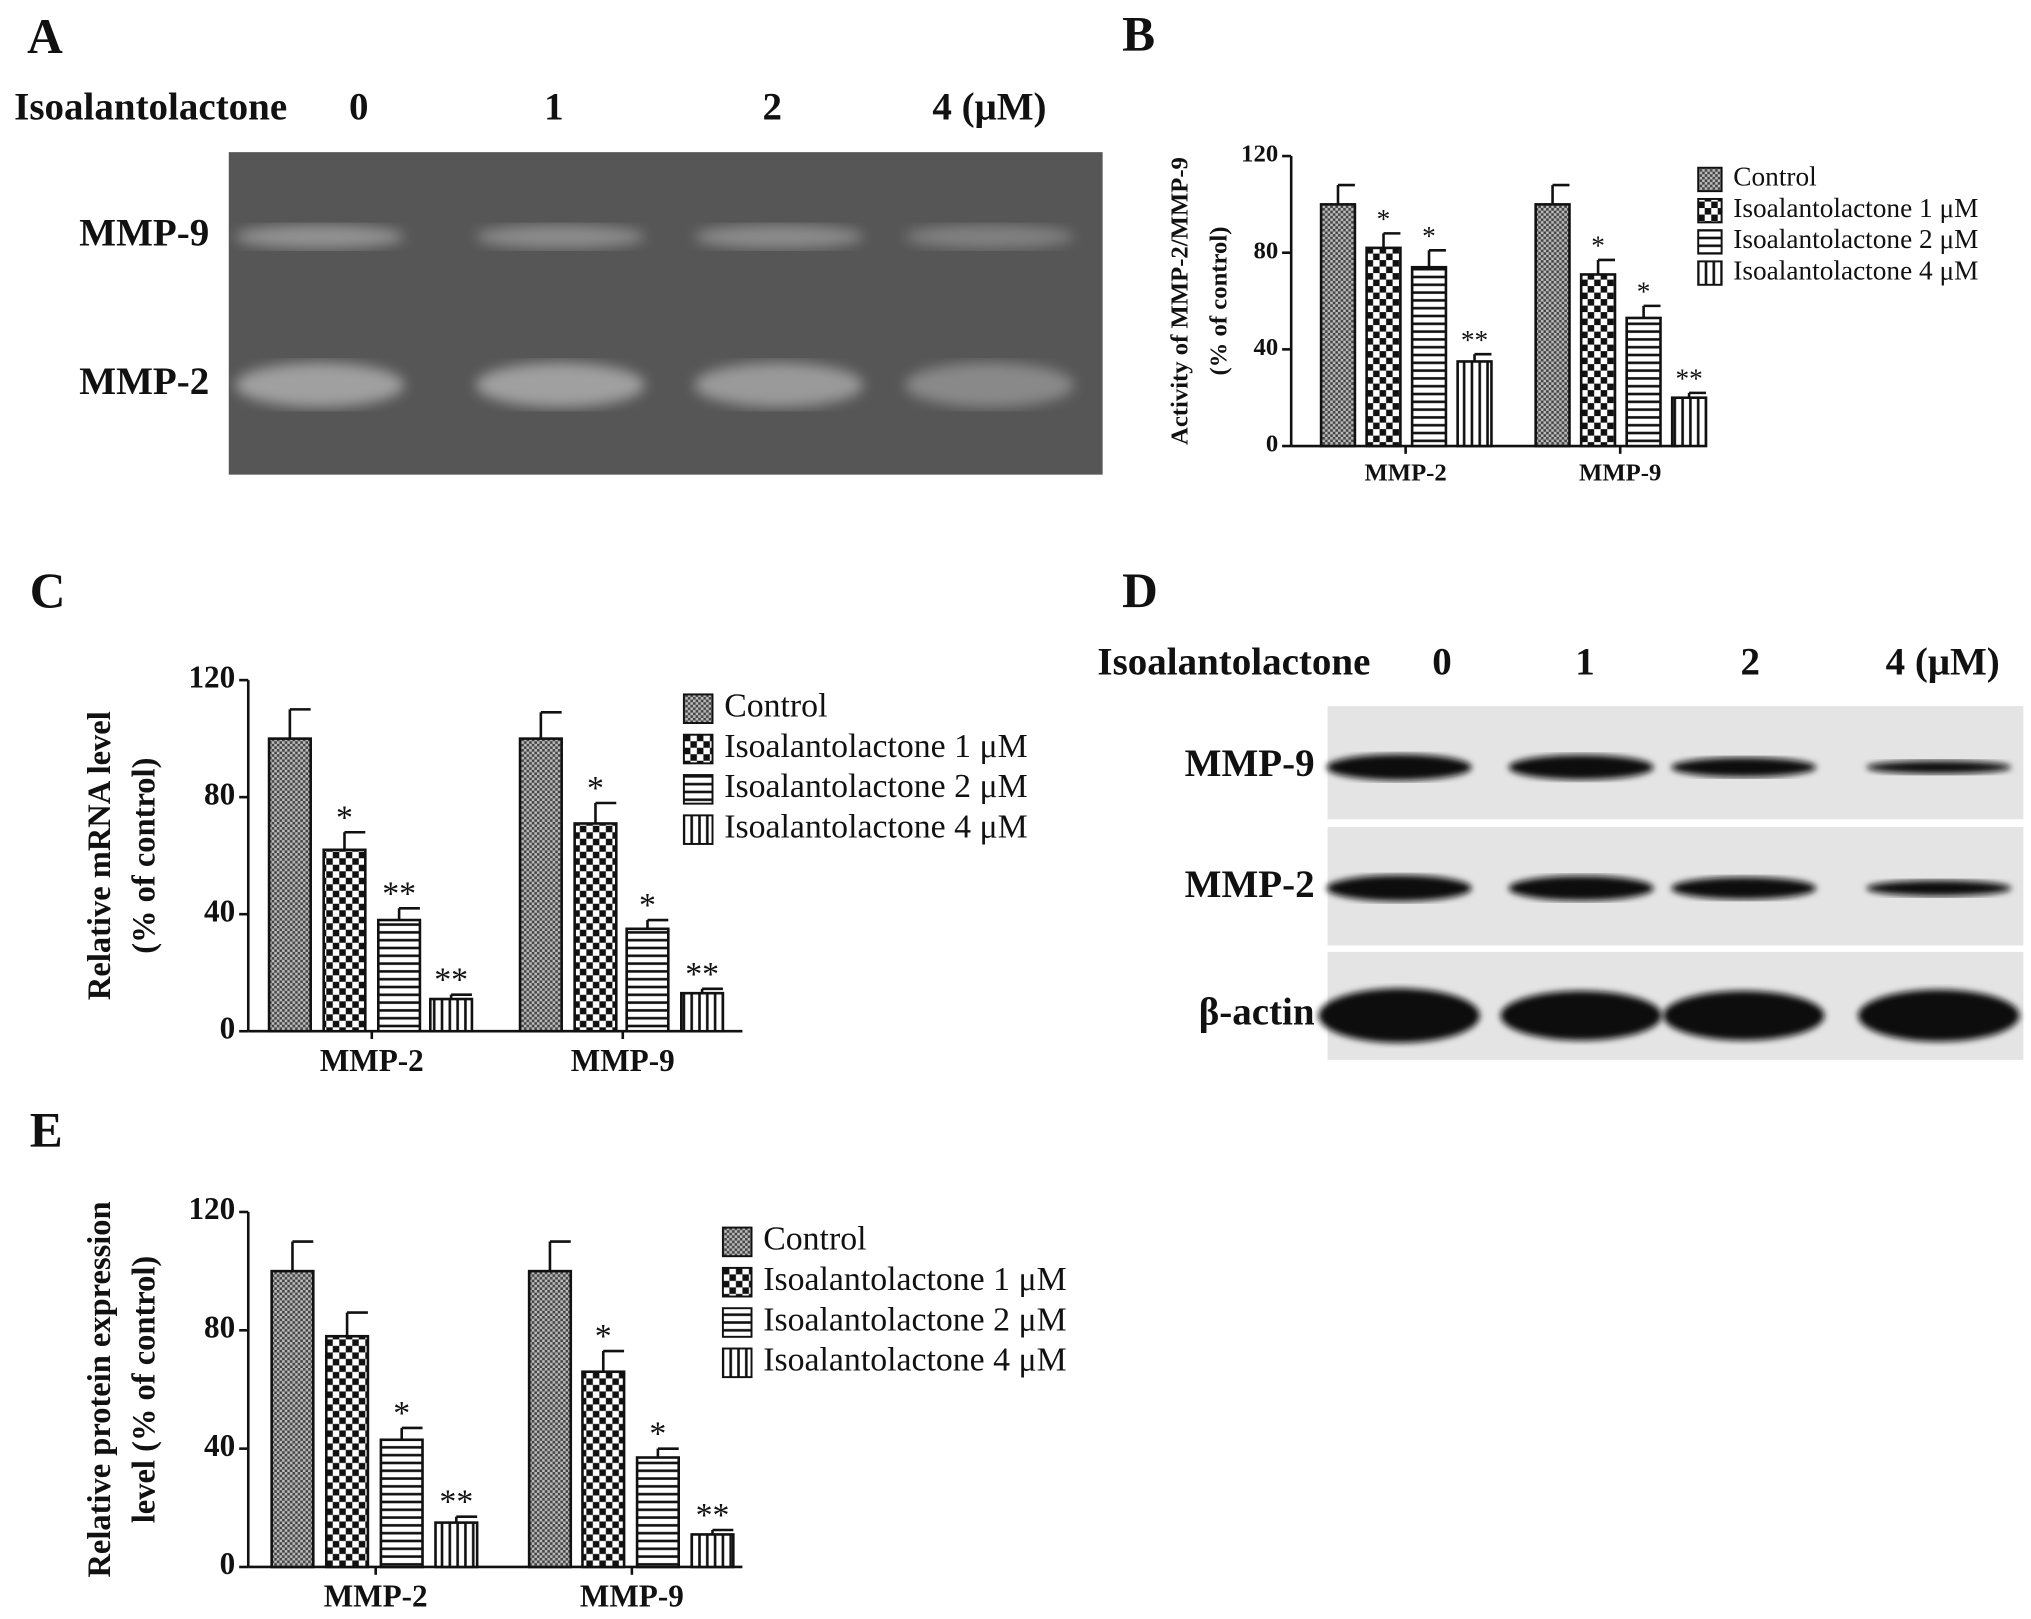 The width and height of the screenshot is (2031, 1619). Describe the element at coordinates (46, 1130) in the screenshot. I see `panel-letter: E` at that location.